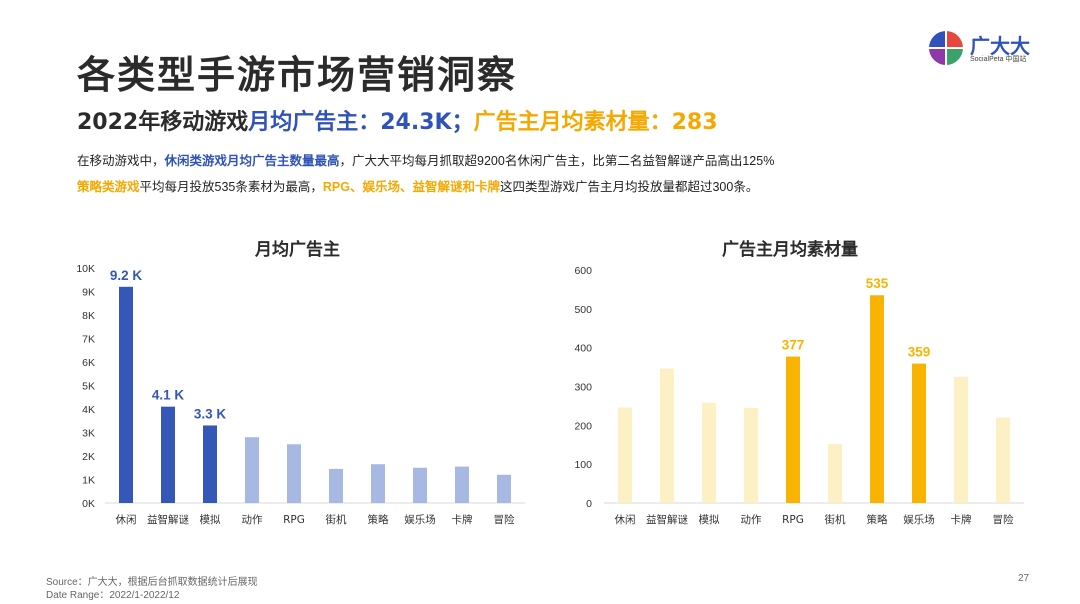  I want to click on creatives-xtick-label: 休闲, so click(625, 519).